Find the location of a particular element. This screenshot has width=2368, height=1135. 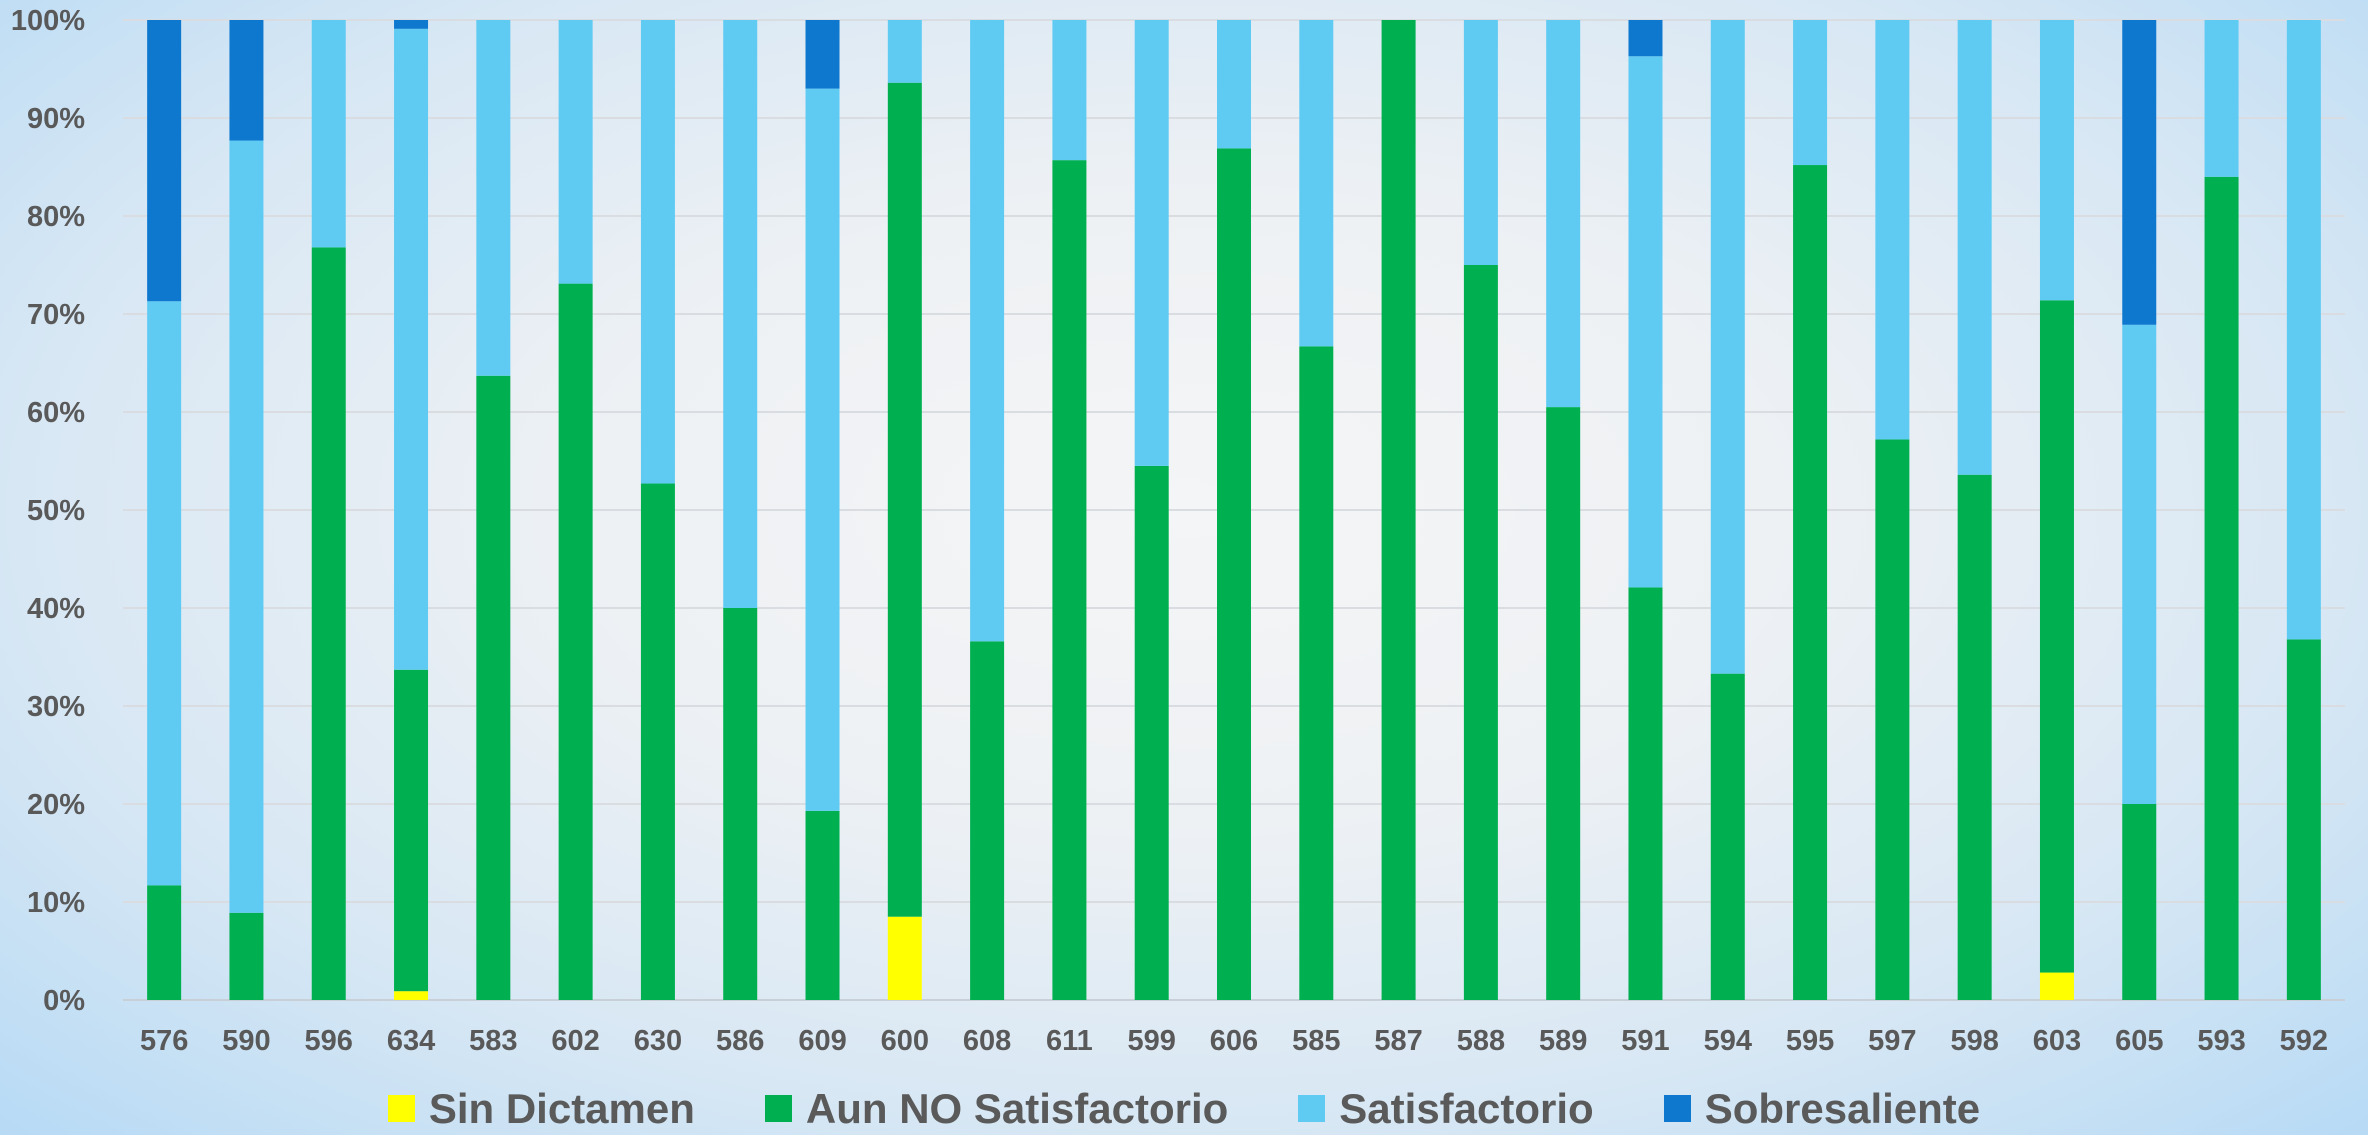

legend-item: Aun NO Satisfactorio is located at coordinates (996, 1108).